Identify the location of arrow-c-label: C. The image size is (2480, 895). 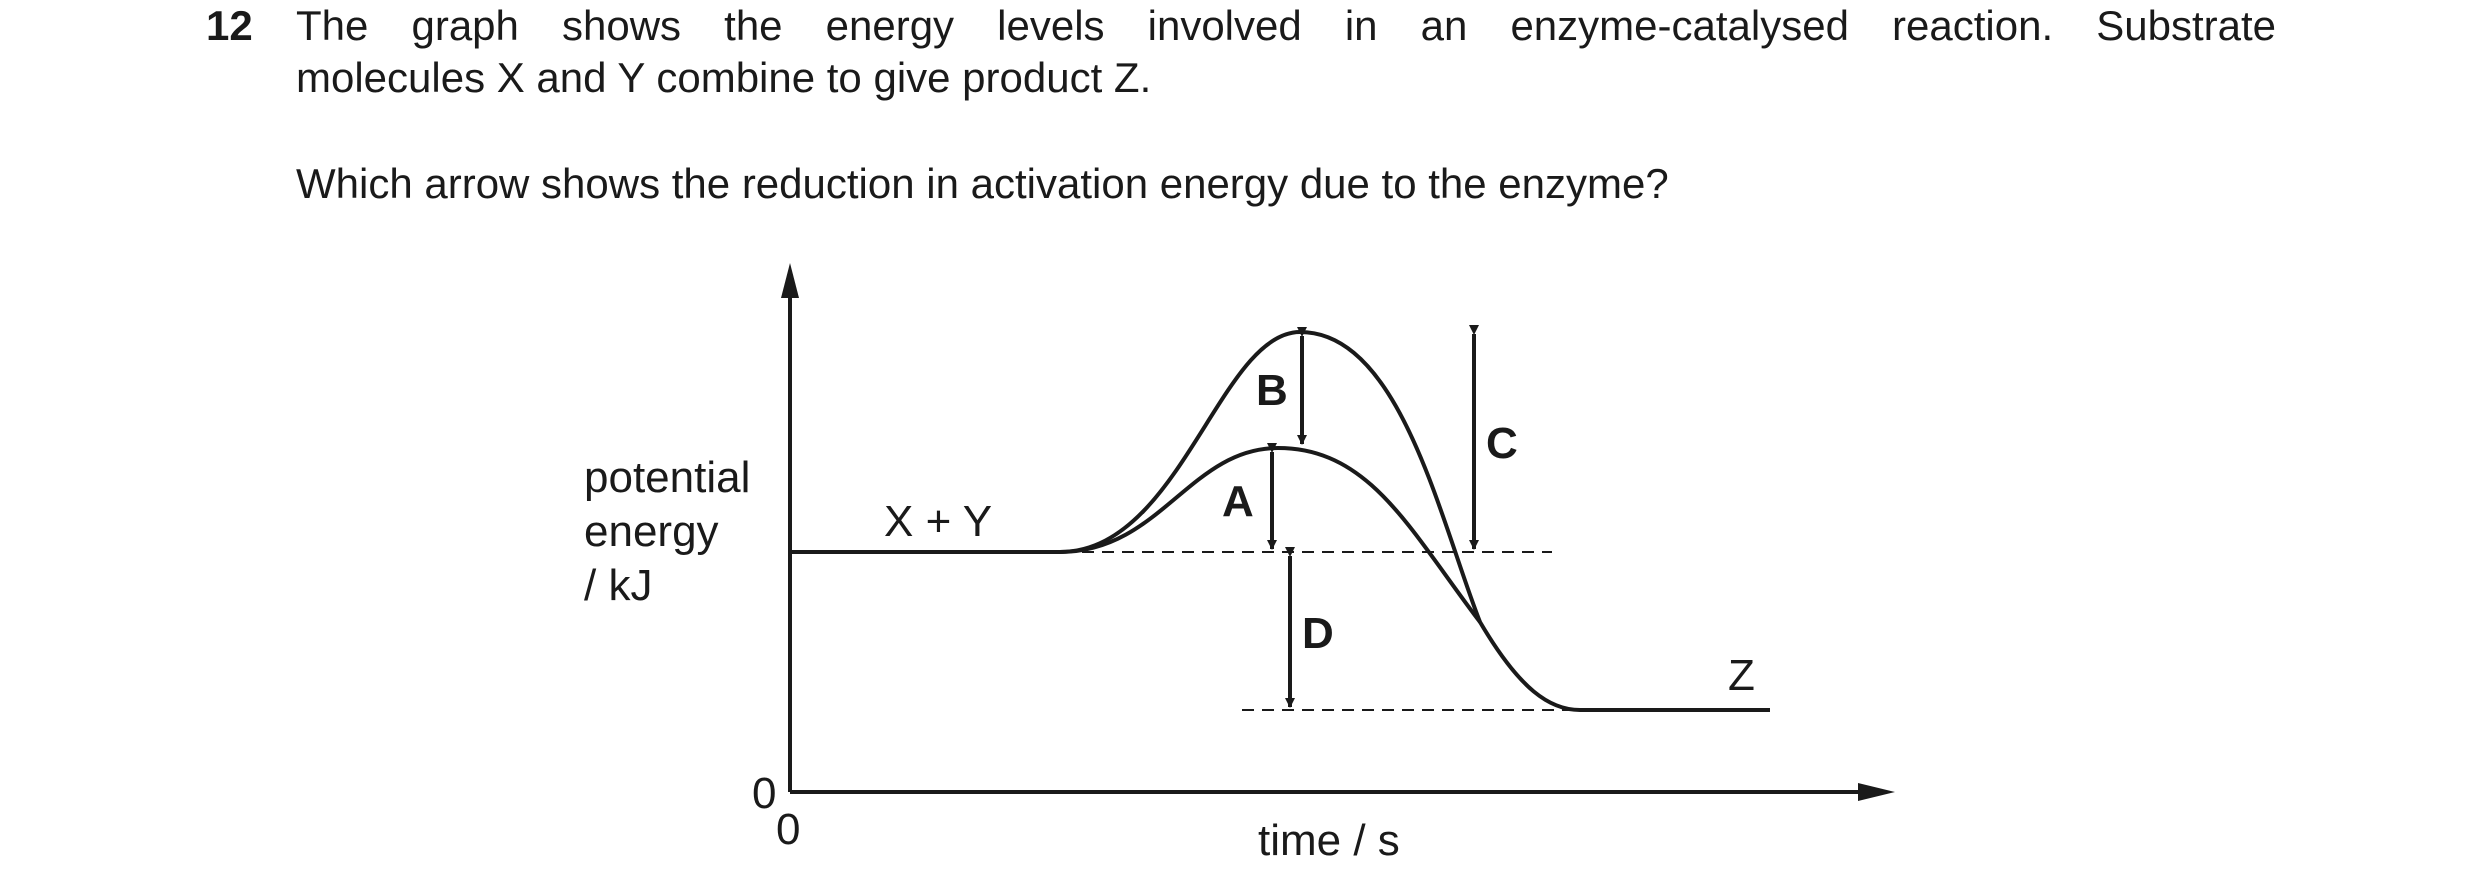
(1502, 443).